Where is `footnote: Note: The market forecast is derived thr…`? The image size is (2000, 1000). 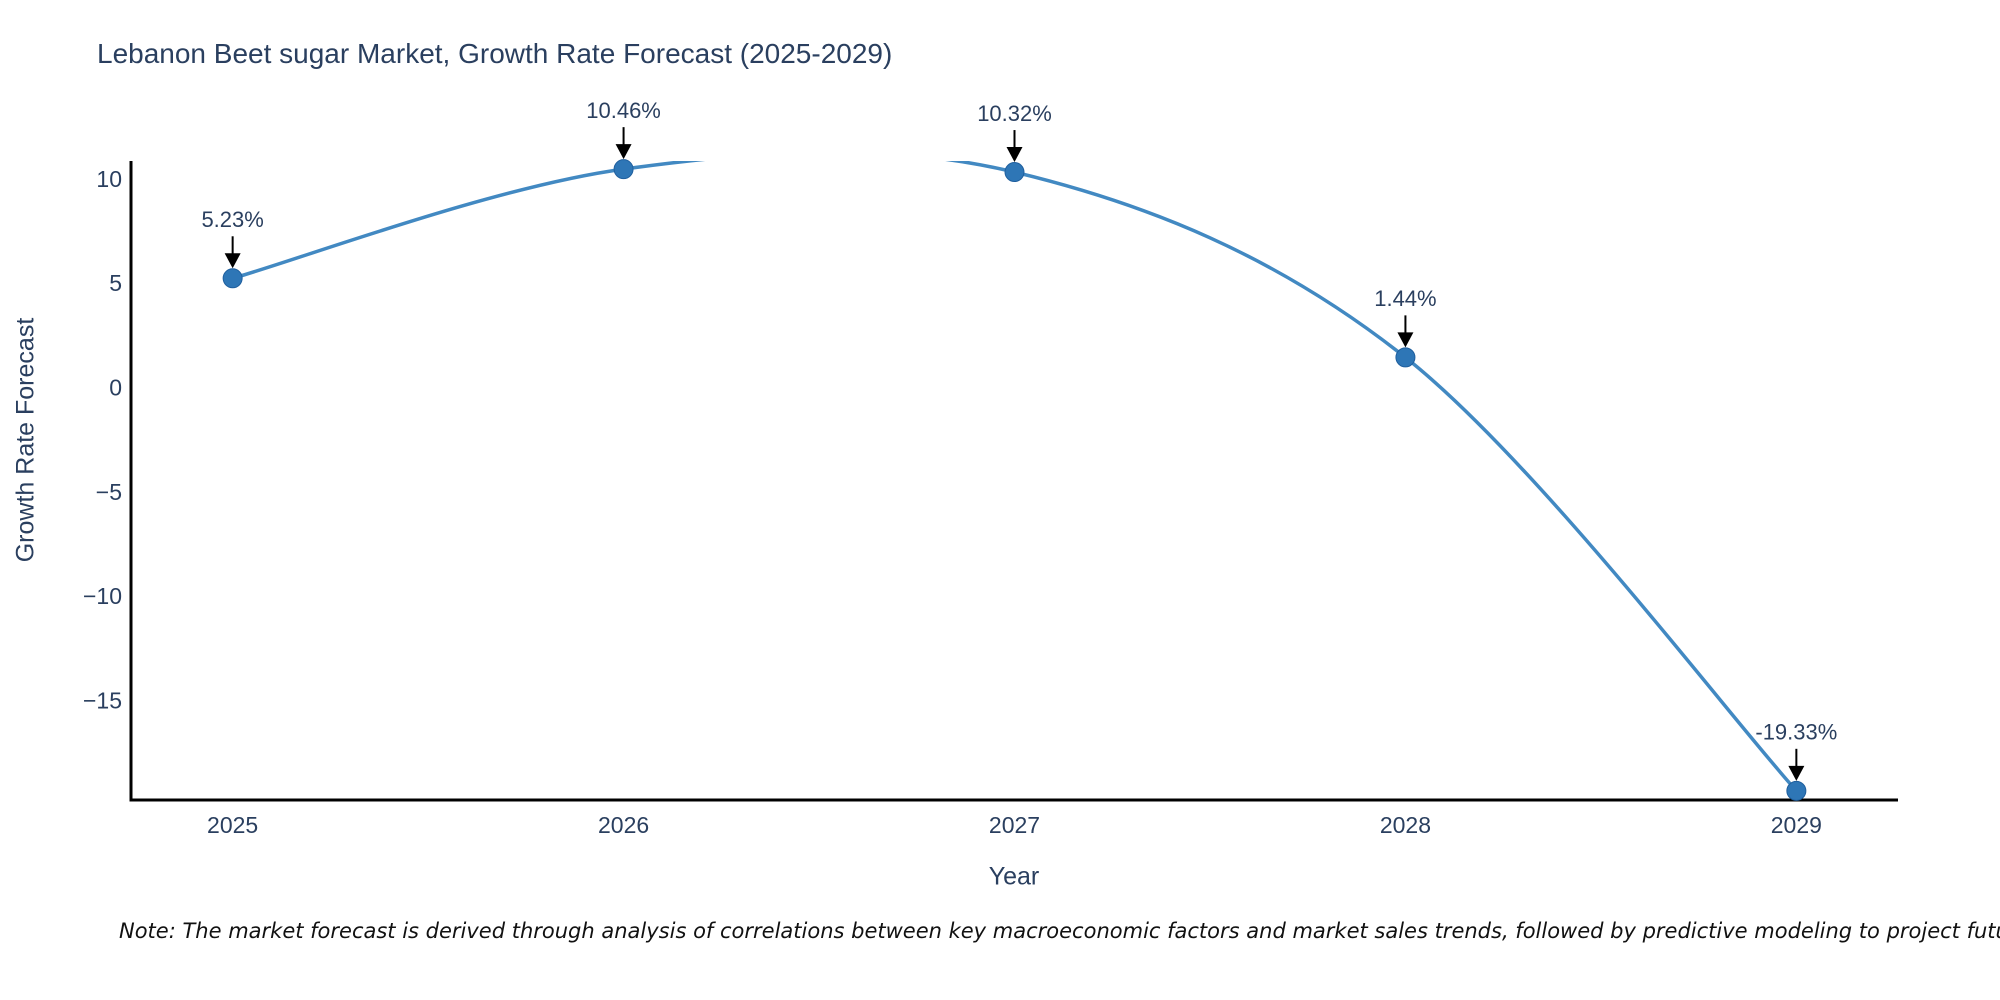 footnote: Note: The market forecast is derived thr… is located at coordinates (1059, 931).